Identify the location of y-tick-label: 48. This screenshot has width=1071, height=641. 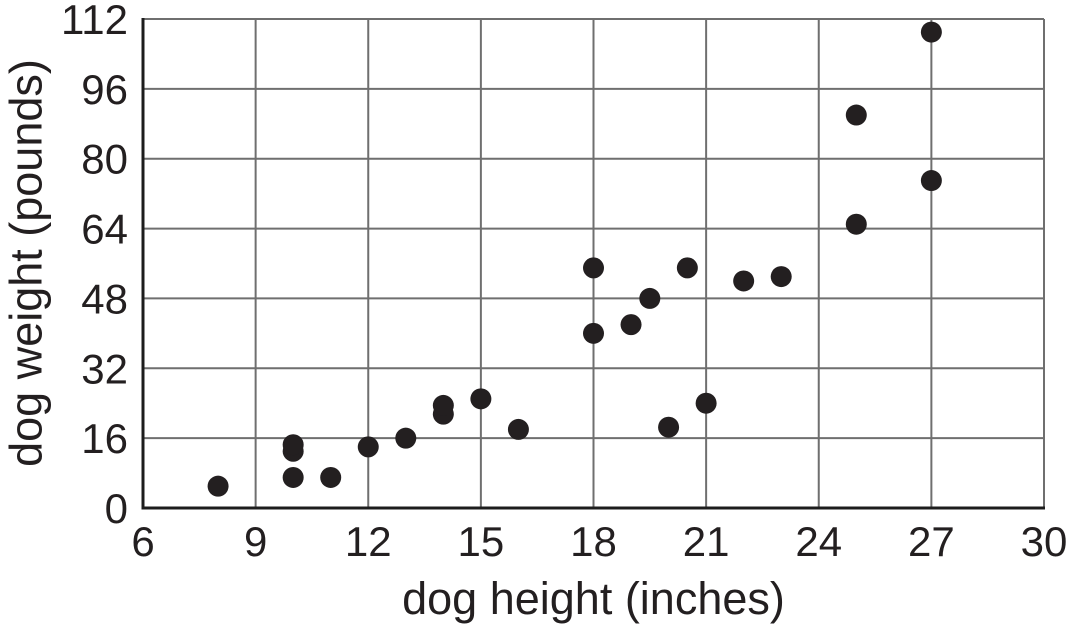
(104, 298).